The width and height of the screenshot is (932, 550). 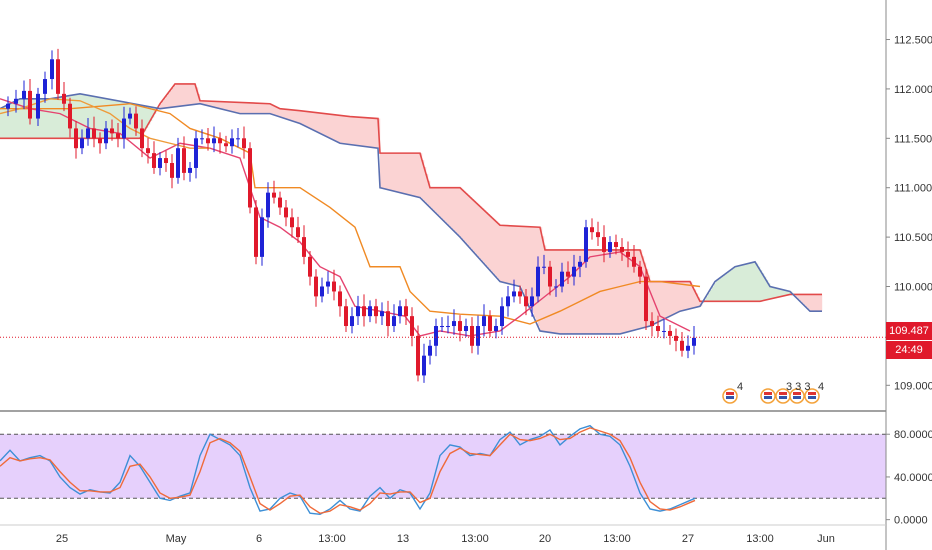 I want to click on us-flag-stripe, so click(x=797, y=393).